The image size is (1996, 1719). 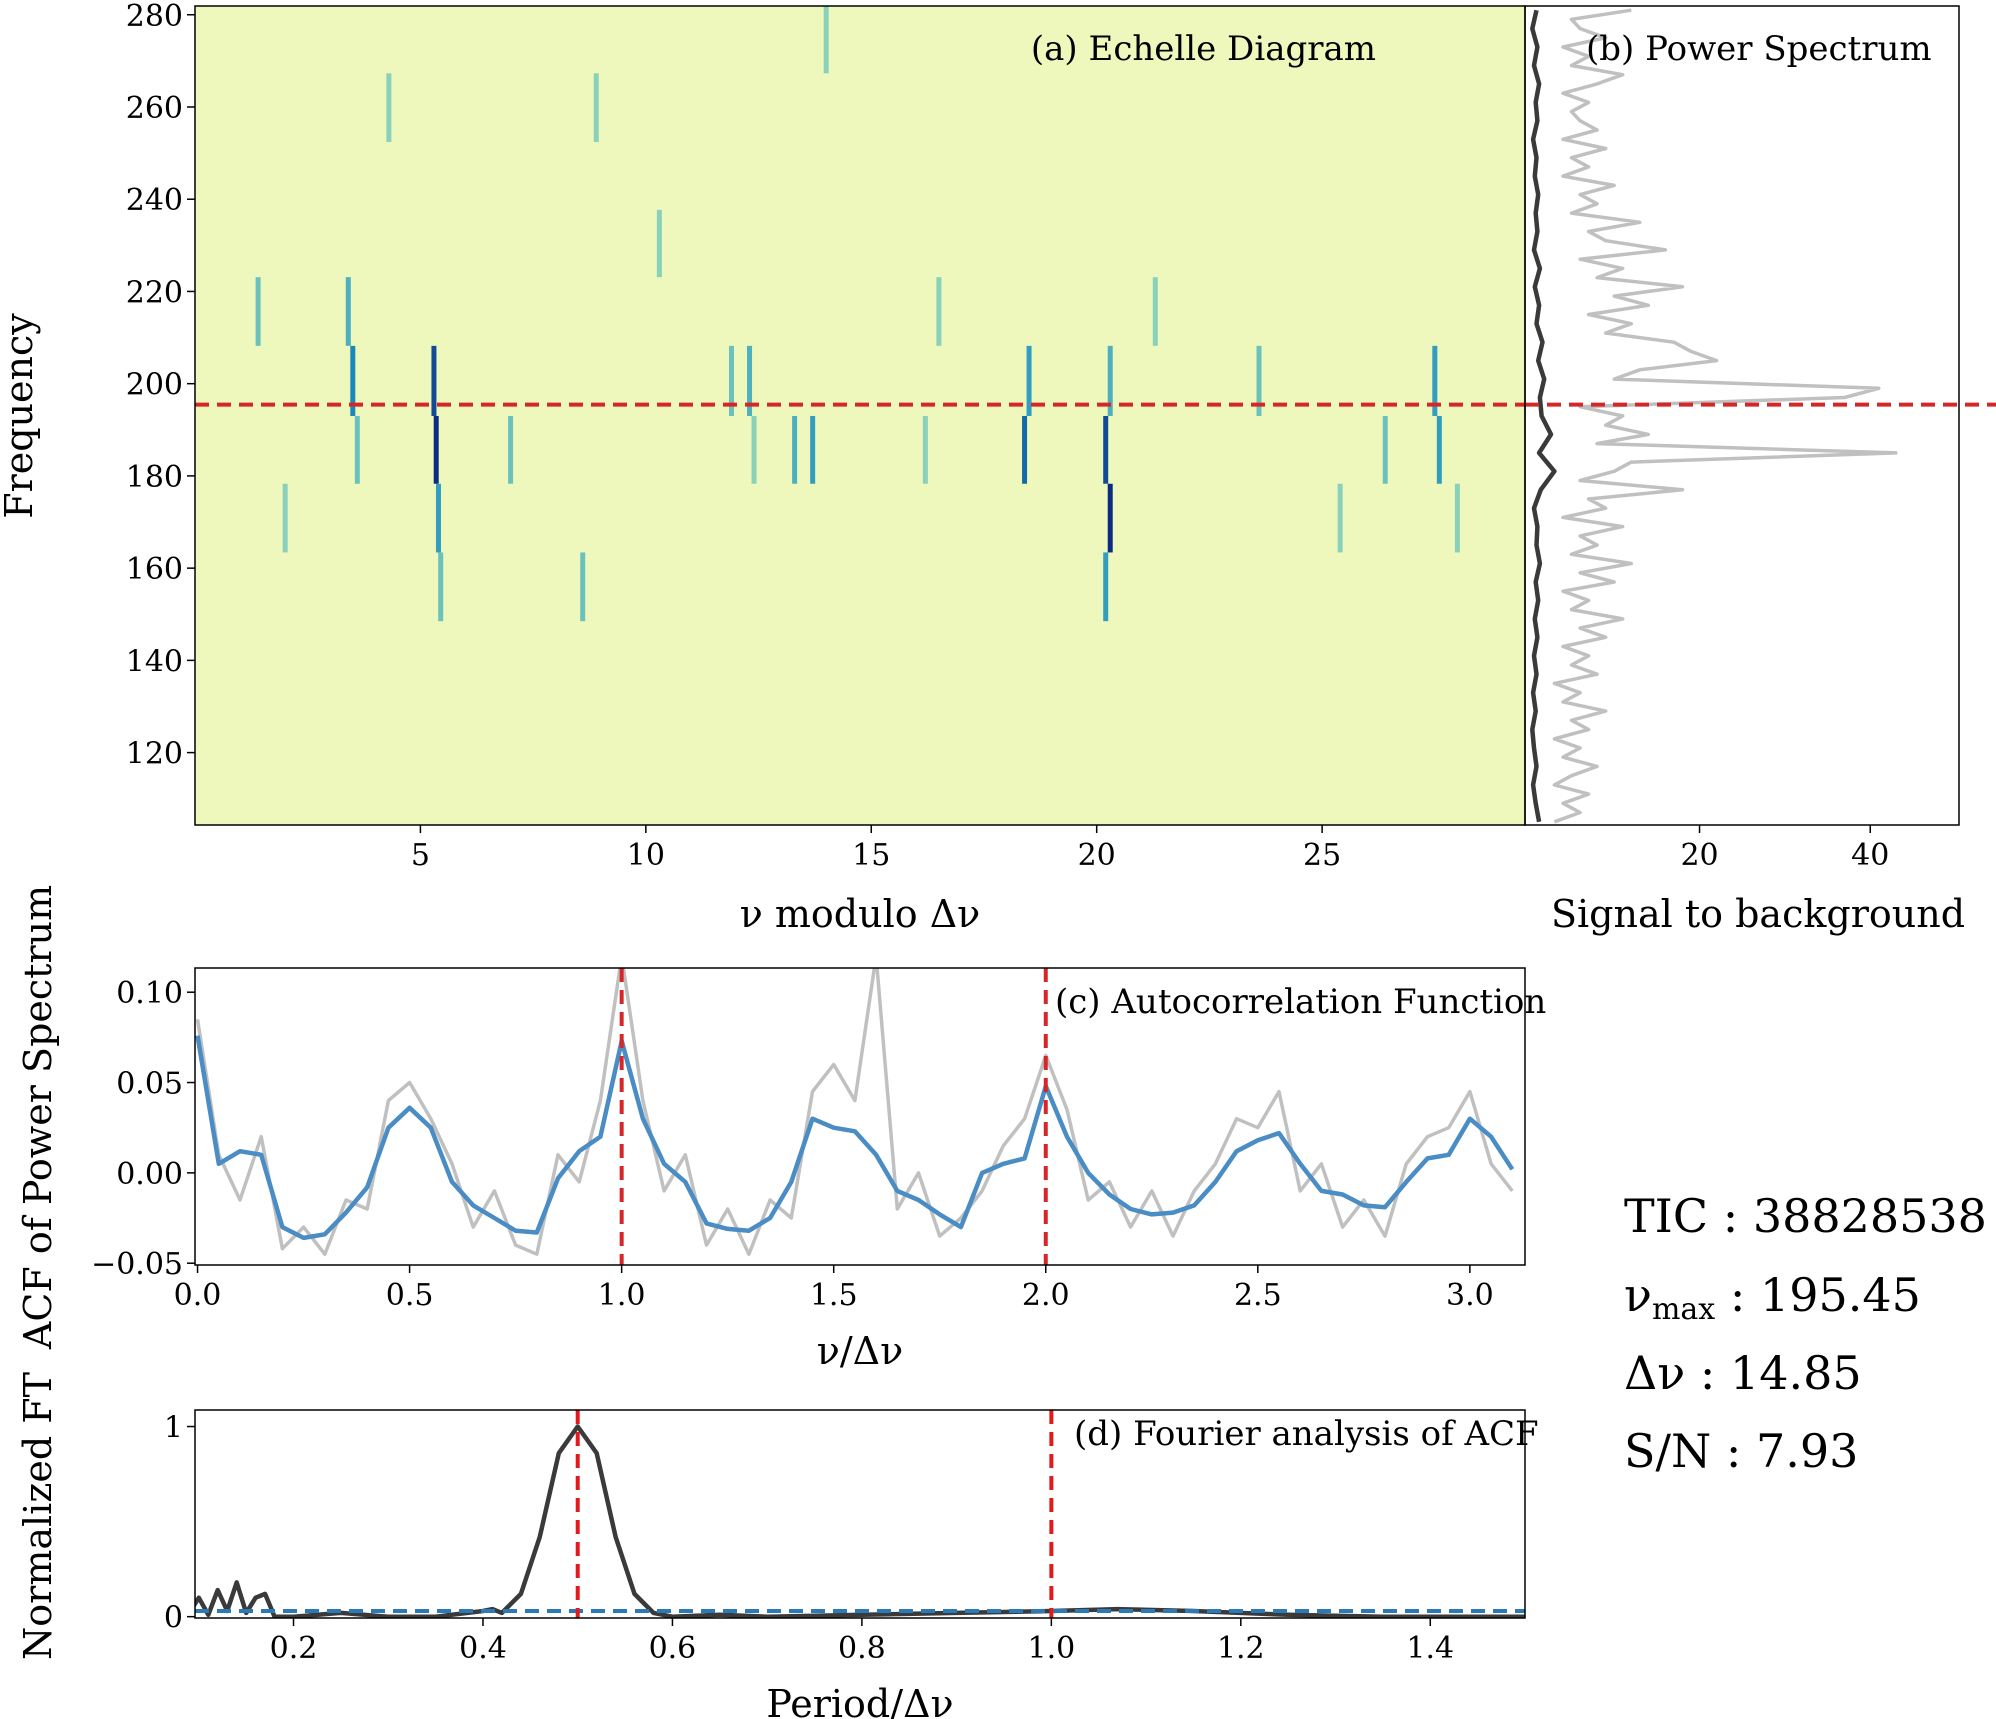 I want to click on x-axis-label: ν modulo Δν, so click(x=860, y=914).